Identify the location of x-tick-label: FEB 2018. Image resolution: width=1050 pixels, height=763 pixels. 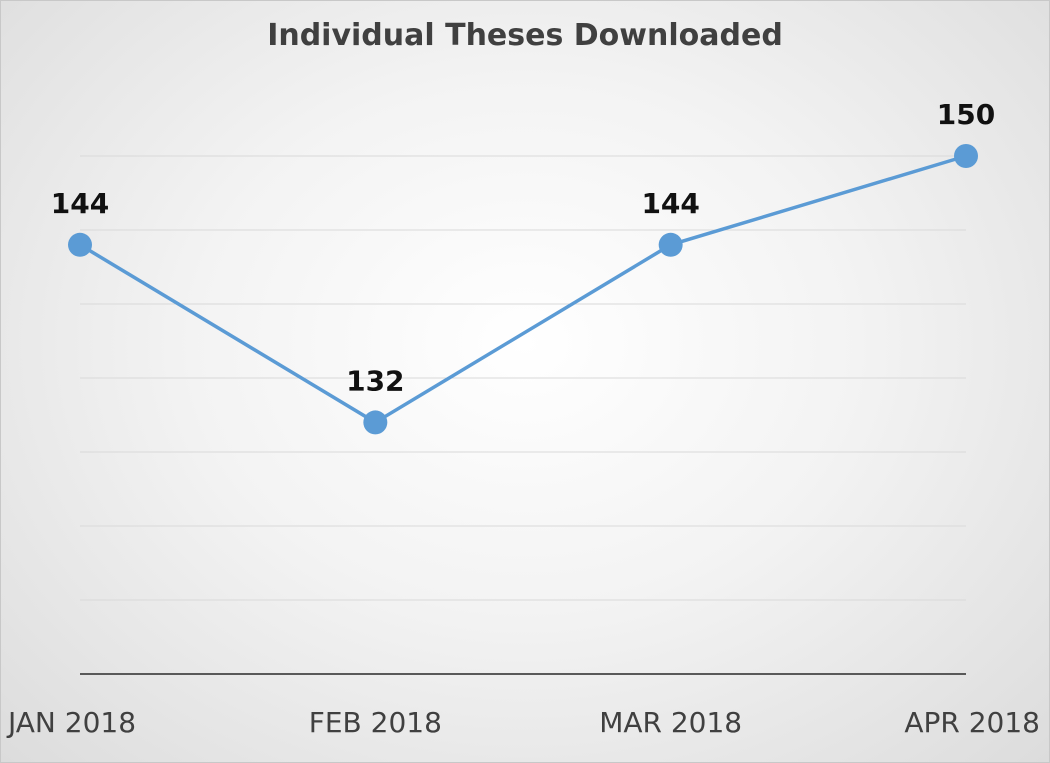
(375, 722).